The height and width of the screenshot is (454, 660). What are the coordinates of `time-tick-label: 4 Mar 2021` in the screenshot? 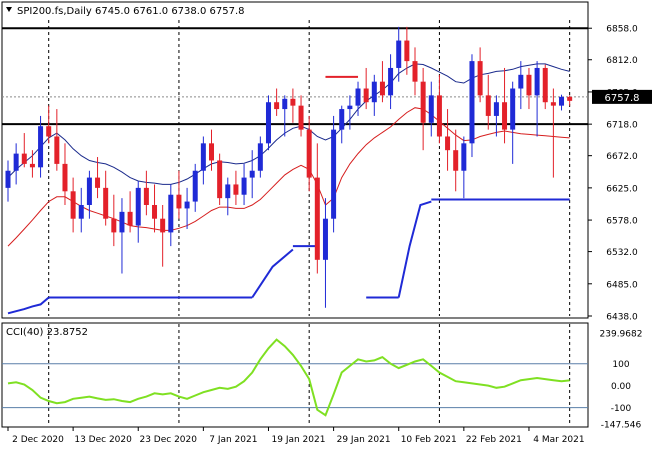 It's located at (558, 440).